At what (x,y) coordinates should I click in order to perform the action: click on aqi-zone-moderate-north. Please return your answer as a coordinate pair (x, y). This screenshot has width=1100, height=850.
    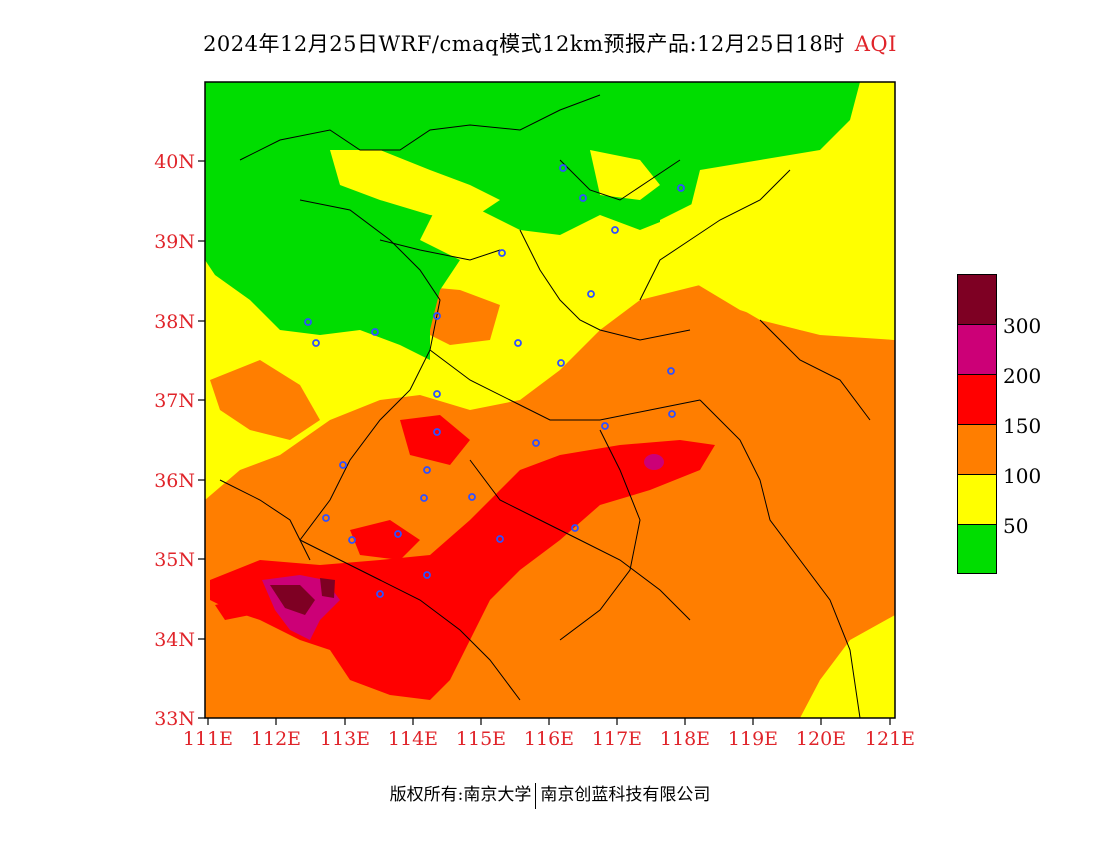
    Looking at the image, I should click on (415, 185).